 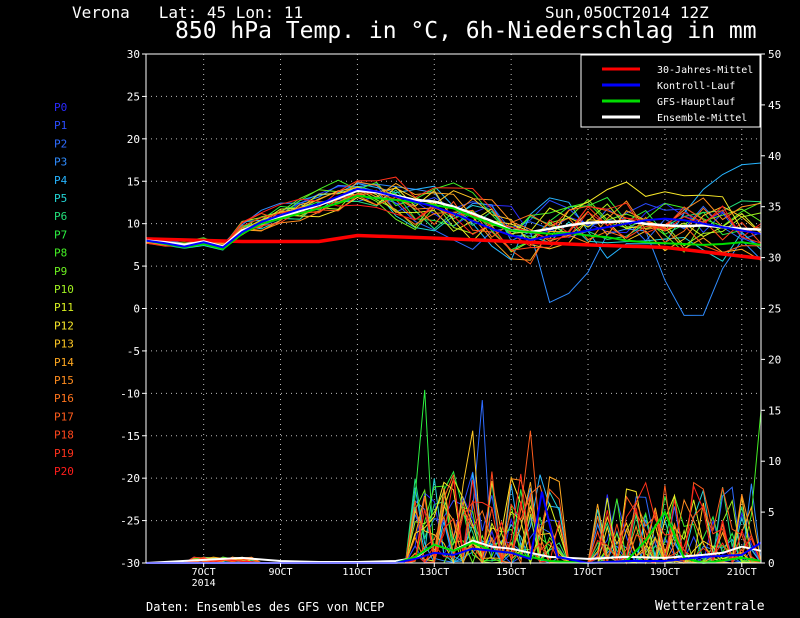 What do you see at coordinates (434, 572) in the screenshot?
I see `x-tick-label: 13OCT` at bounding box center [434, 572].